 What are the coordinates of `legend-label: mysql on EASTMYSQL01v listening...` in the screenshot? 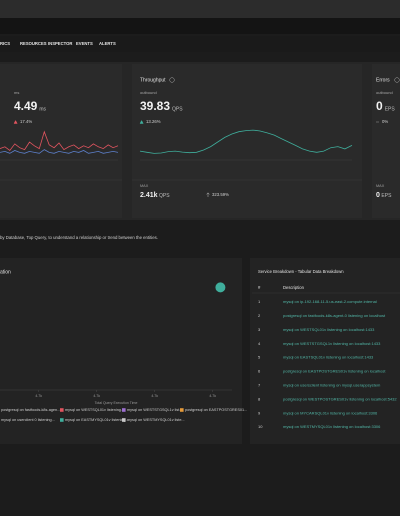 It's located at (97, 420).